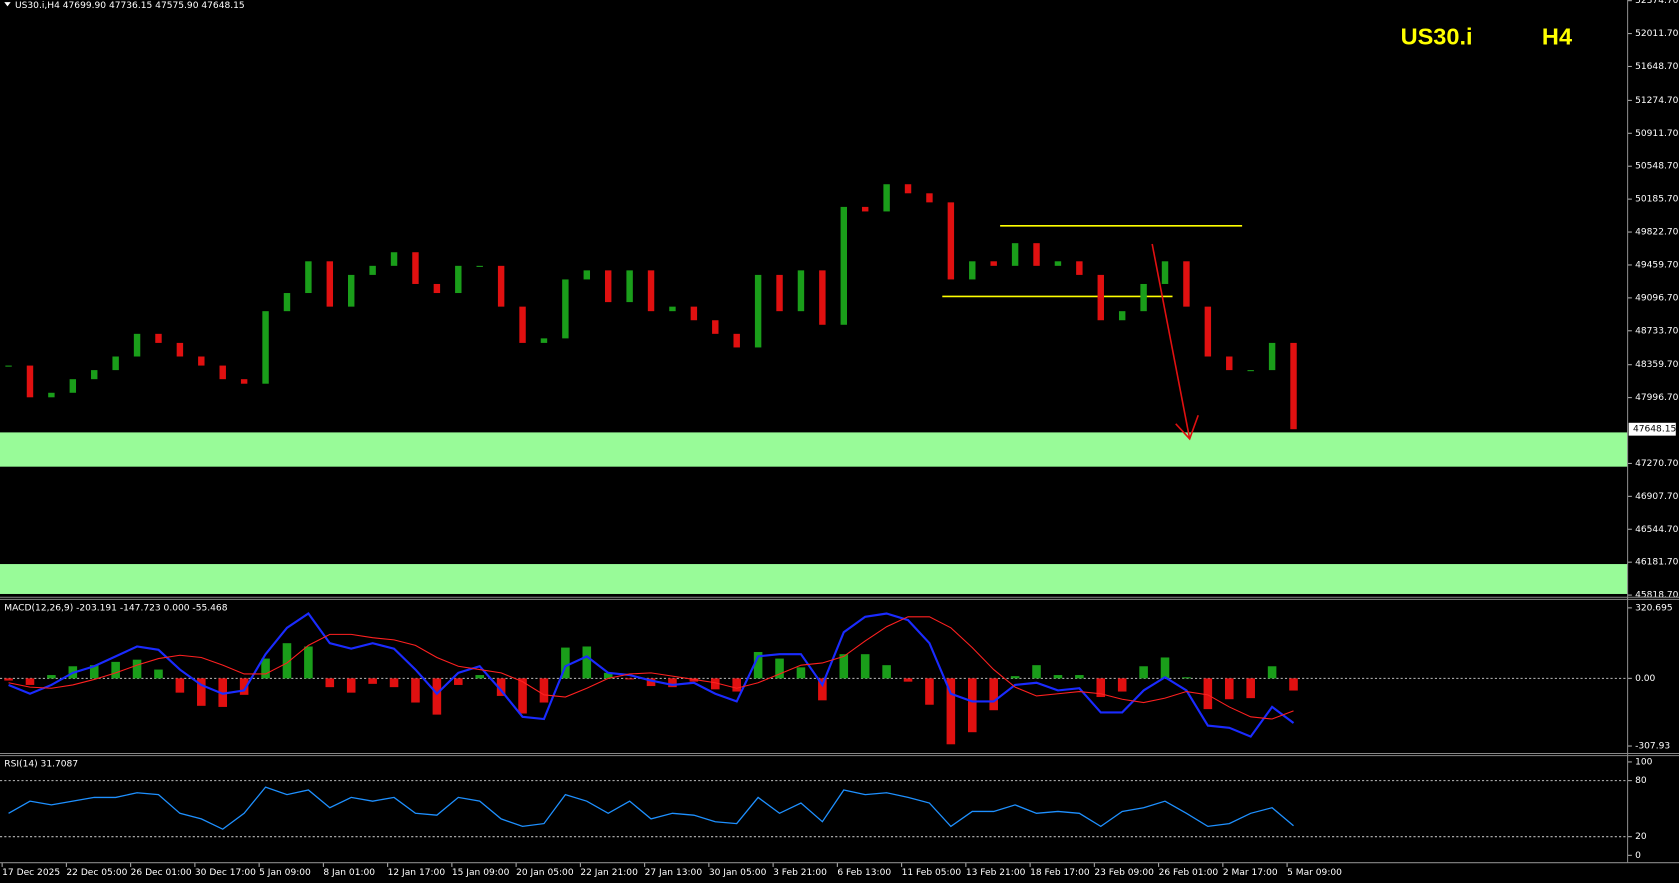 This screenshot has height=883, width=1679. Describe the element at coordinates (1657, 563) in the screenshot. I see `y-tick-label: 46181.70` at that location.